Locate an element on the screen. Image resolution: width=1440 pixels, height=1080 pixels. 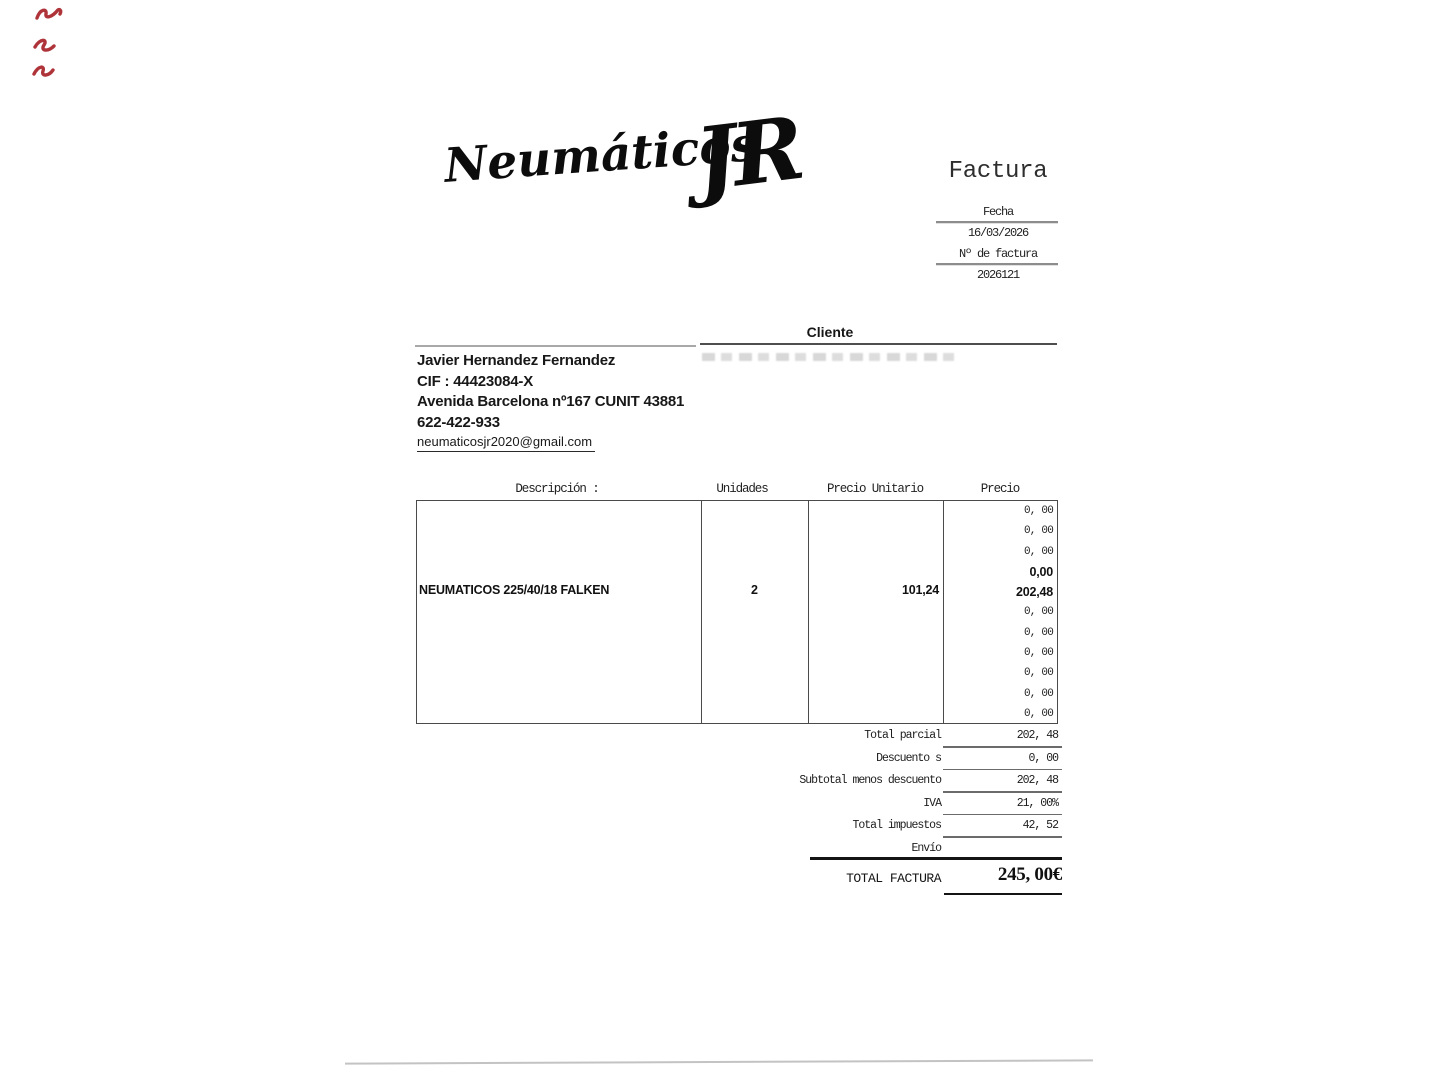
client-cif: CIF : 44423084-X is located at coordinates (475, 381).